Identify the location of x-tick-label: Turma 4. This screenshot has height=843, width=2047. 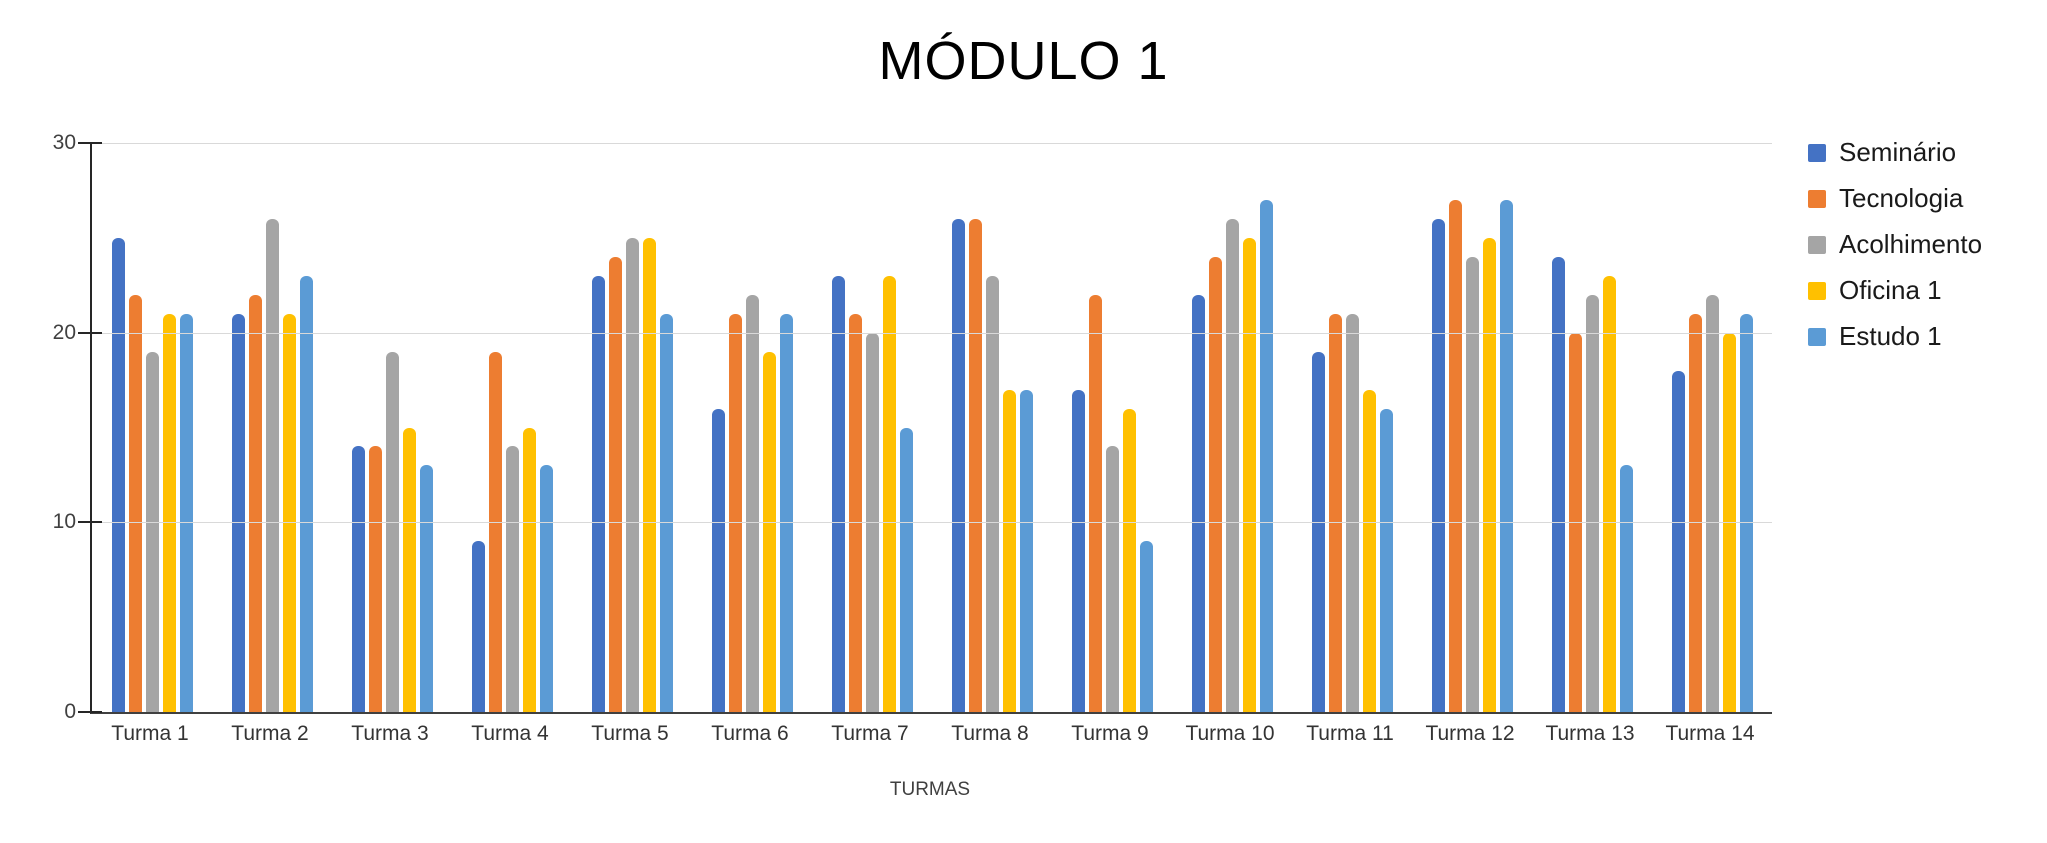
(510, 733).